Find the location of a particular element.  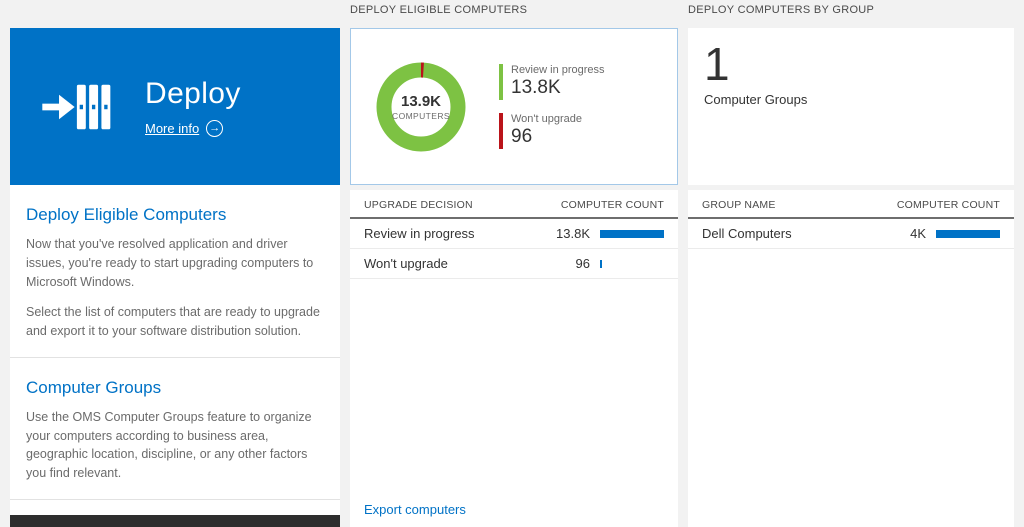

deploy-tile-text: Deploy More info → is located at coordinates (193, 107).